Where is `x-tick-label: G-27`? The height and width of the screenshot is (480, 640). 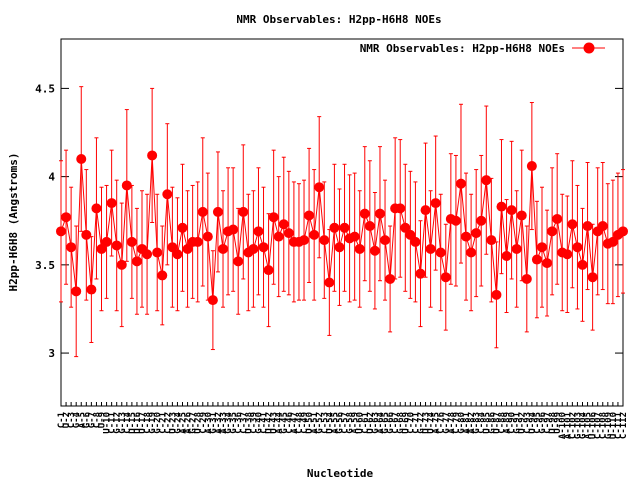 x-tick-label: G-27 is located at coordinates (194, 423).